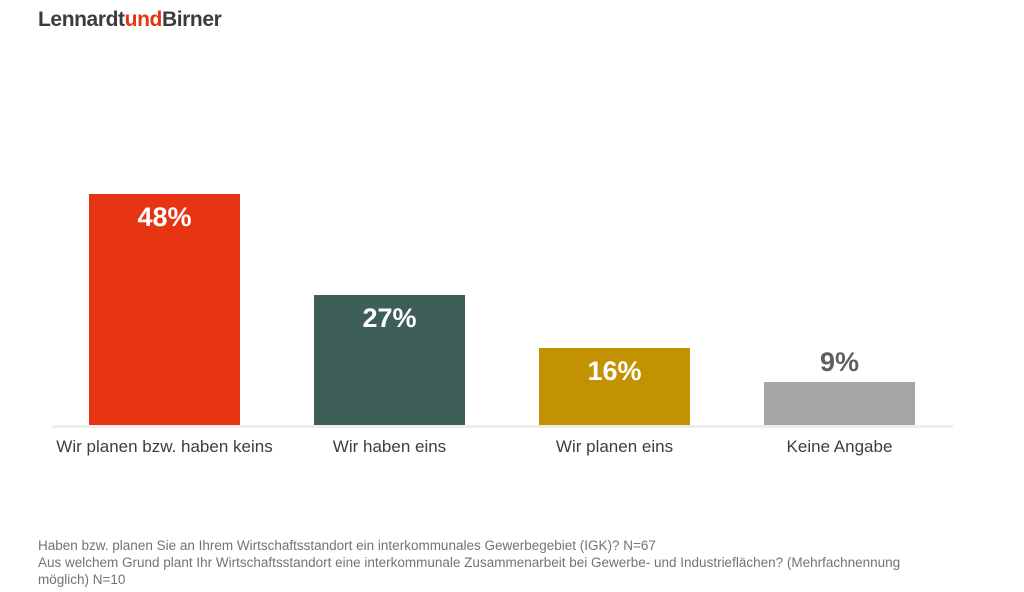 The height and width of the screenshot is (592, 1024). I want to click on brand-logo-part2: und, so click(143, 19).